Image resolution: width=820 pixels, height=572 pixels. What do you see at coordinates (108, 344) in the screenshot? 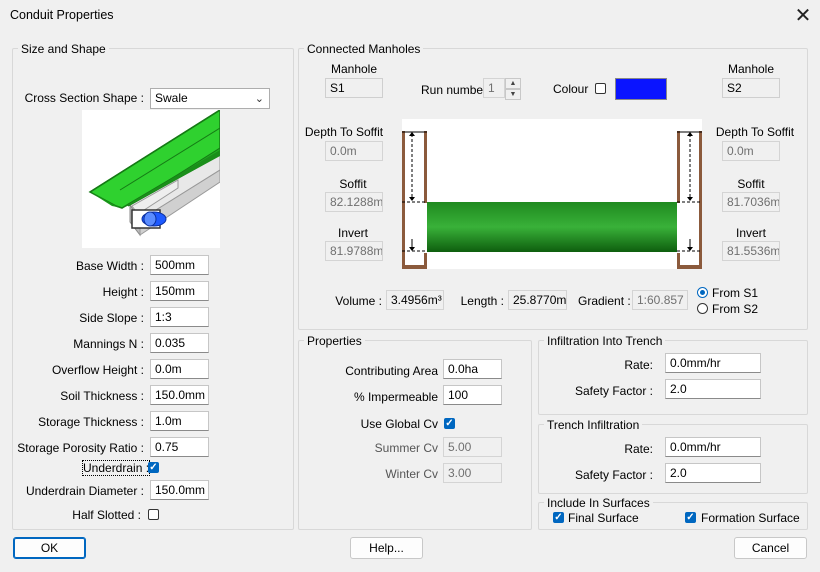
I see `mannings-n-label: Mannings N :` at bounding box center [108, 344].